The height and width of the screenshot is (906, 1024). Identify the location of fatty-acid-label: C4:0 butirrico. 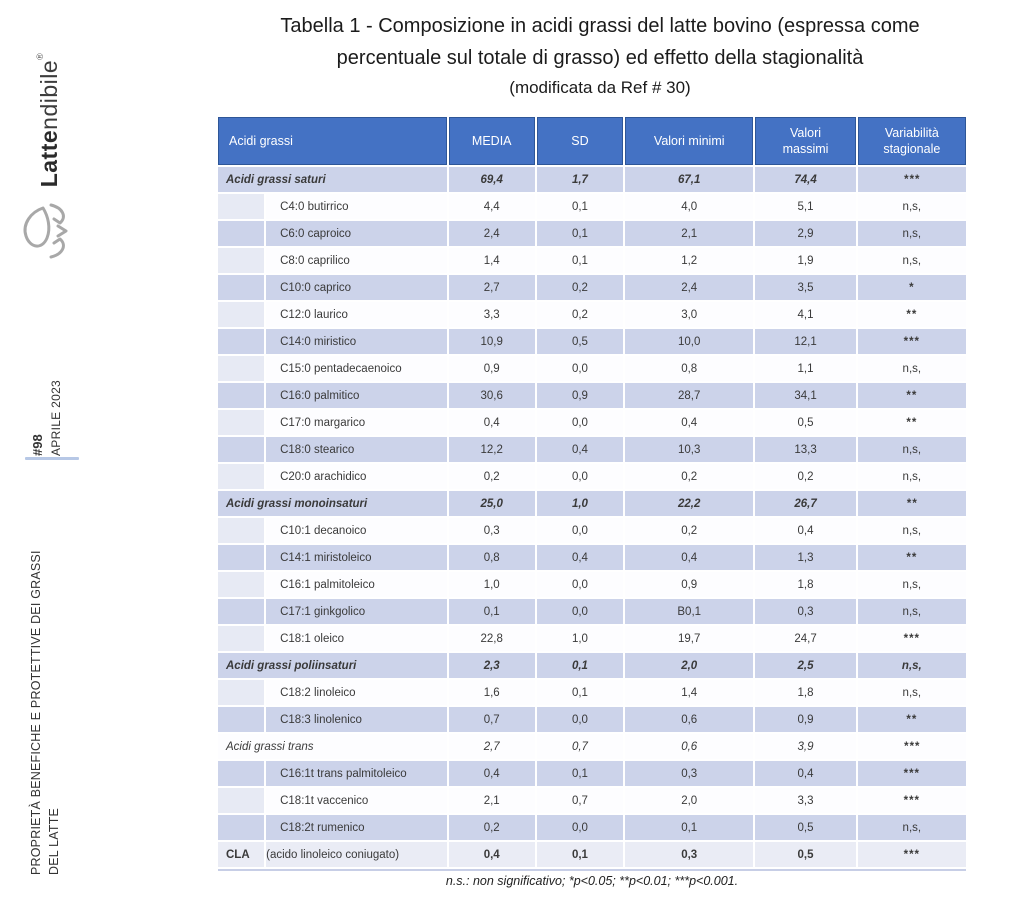
(356, 206).